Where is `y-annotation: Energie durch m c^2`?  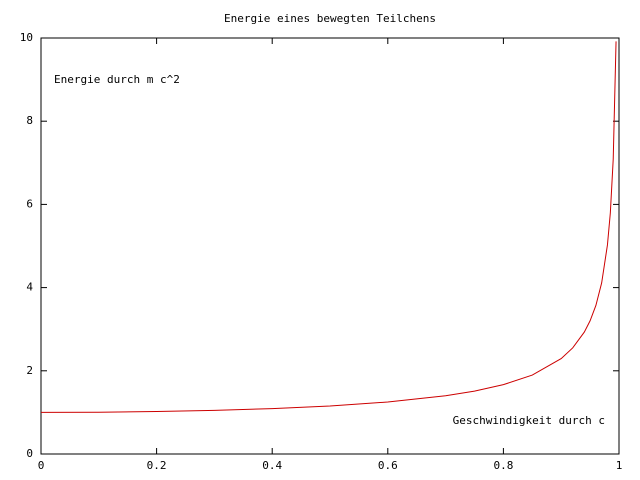
y-annotation: Energie durch m c^2 is located at coordinates (117, 79).